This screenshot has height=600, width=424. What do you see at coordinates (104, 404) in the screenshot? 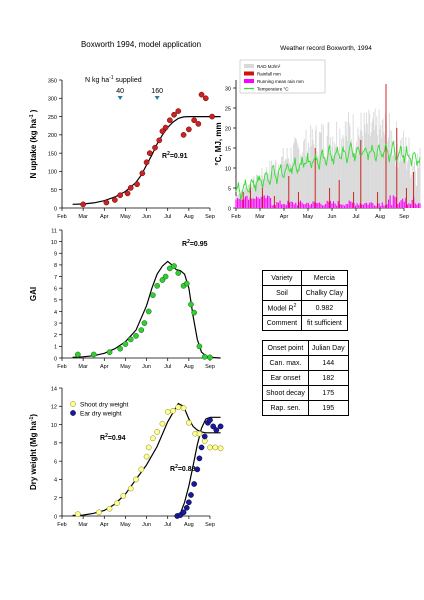
I see `legend-entry: Shoot dry weight` at bounding box center [104, 404].